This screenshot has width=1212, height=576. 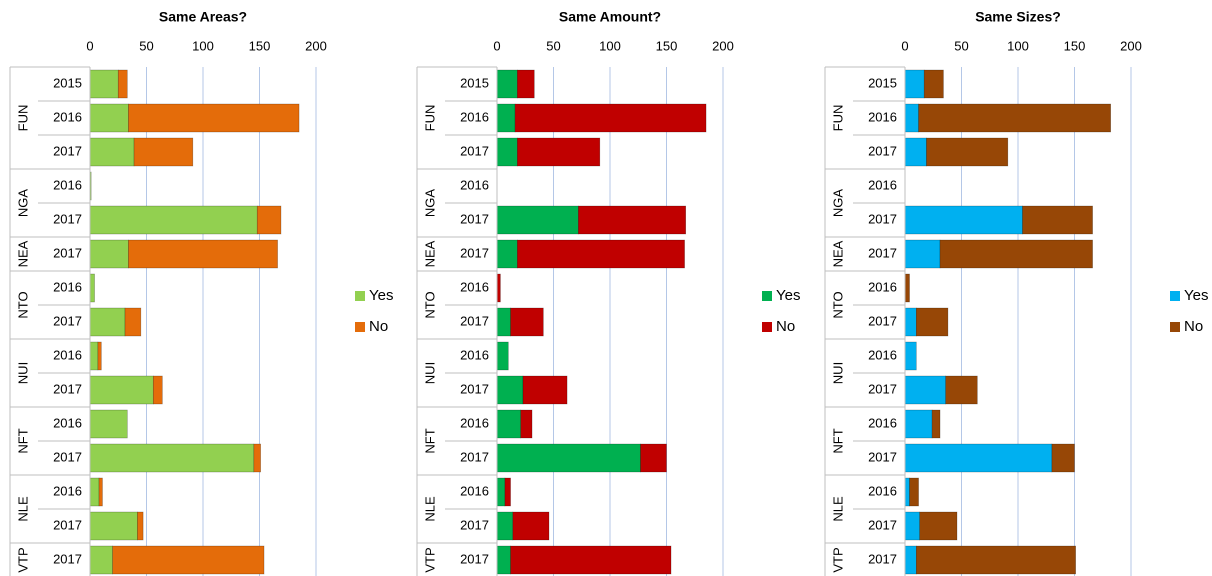 I want to click on x-tick-label: 50, so click(x=961, y=45).